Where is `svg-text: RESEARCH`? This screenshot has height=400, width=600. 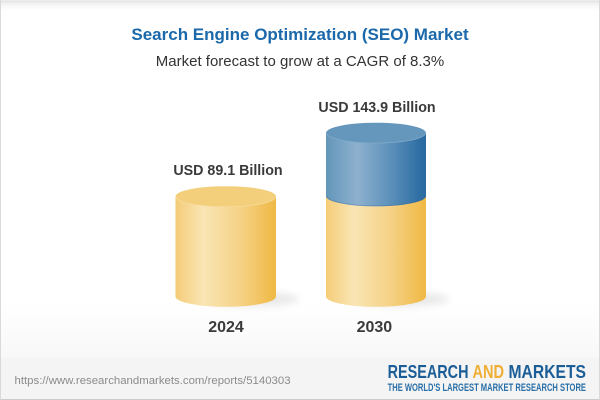 svg-text: RESEARCH is located at coordinates (428, 371).